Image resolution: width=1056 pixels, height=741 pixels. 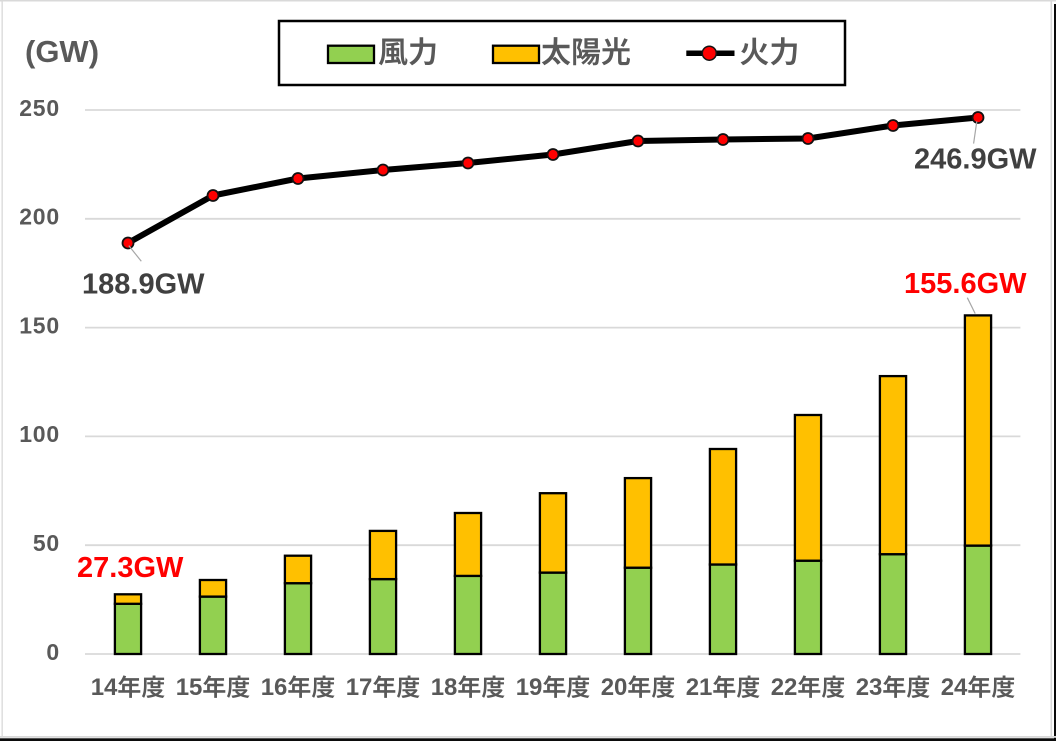 What do you see at coordinates (529, 687) in the screenshot?
I see `svg-text: 19` at bounding box center [529, 687].